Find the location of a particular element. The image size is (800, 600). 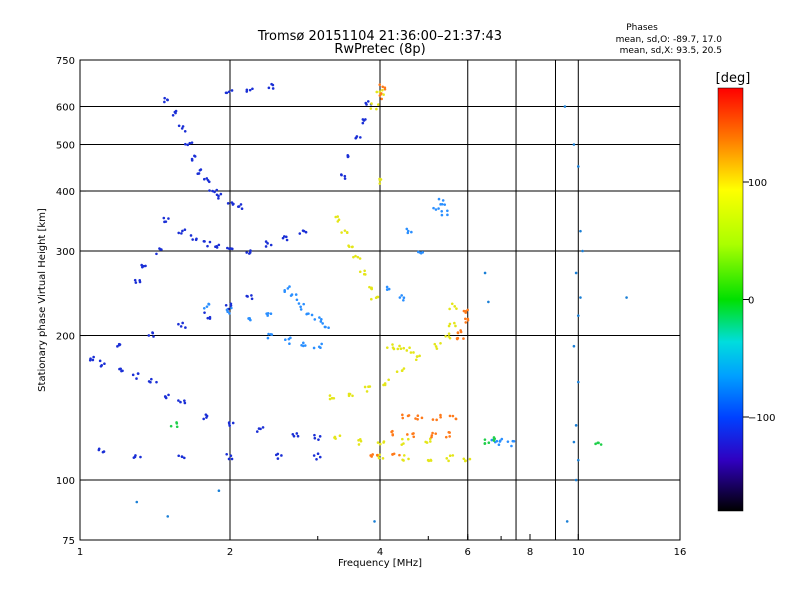

x-tick-label: 4 is located at coordinates (380, 552).